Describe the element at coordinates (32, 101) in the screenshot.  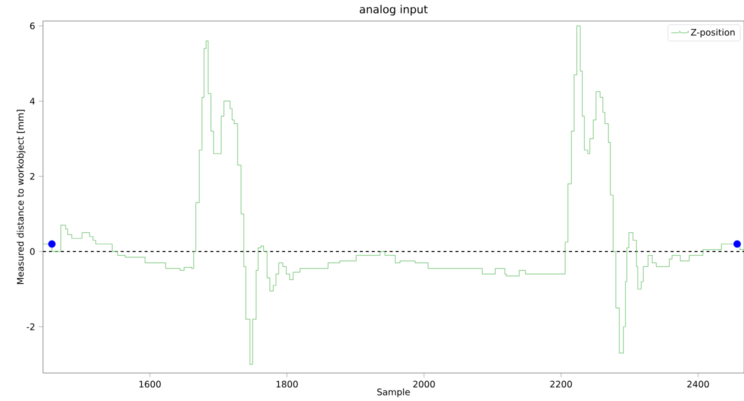
I see `y-tick-label: 4` at that location.